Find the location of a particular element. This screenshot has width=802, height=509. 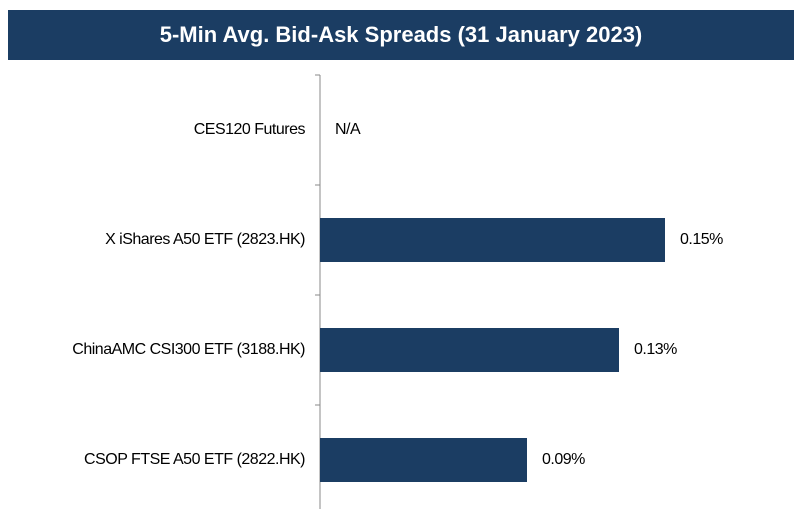

category-label: CES120 Futures is located at coordinates (250, 129).